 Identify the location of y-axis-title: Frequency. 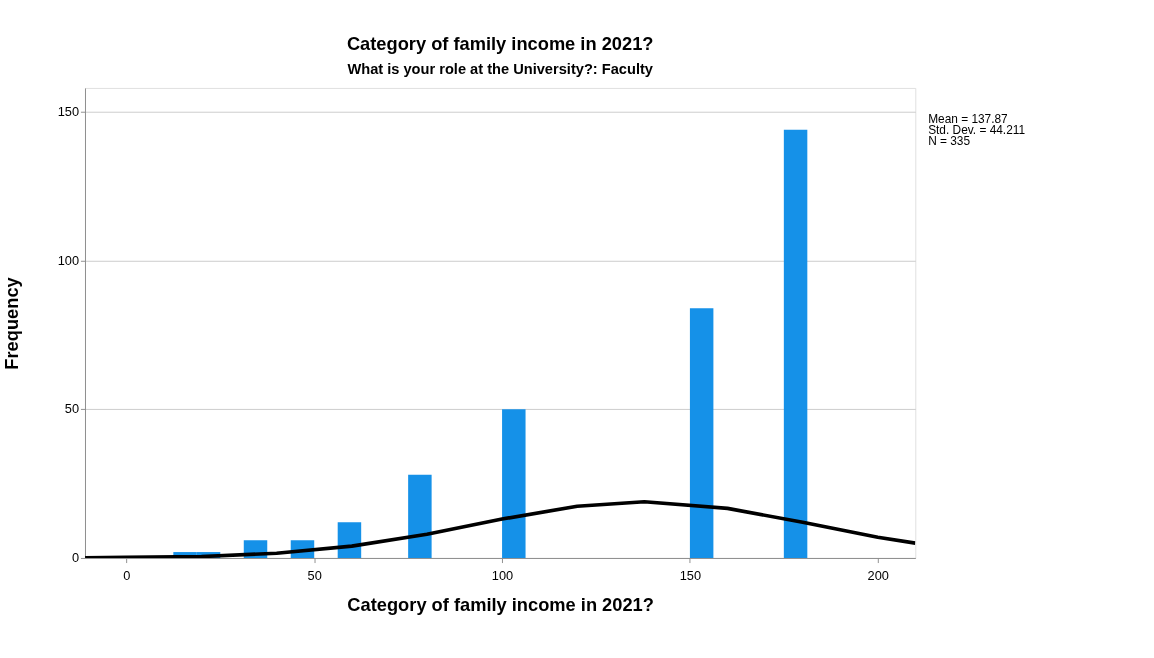
(11, 323).